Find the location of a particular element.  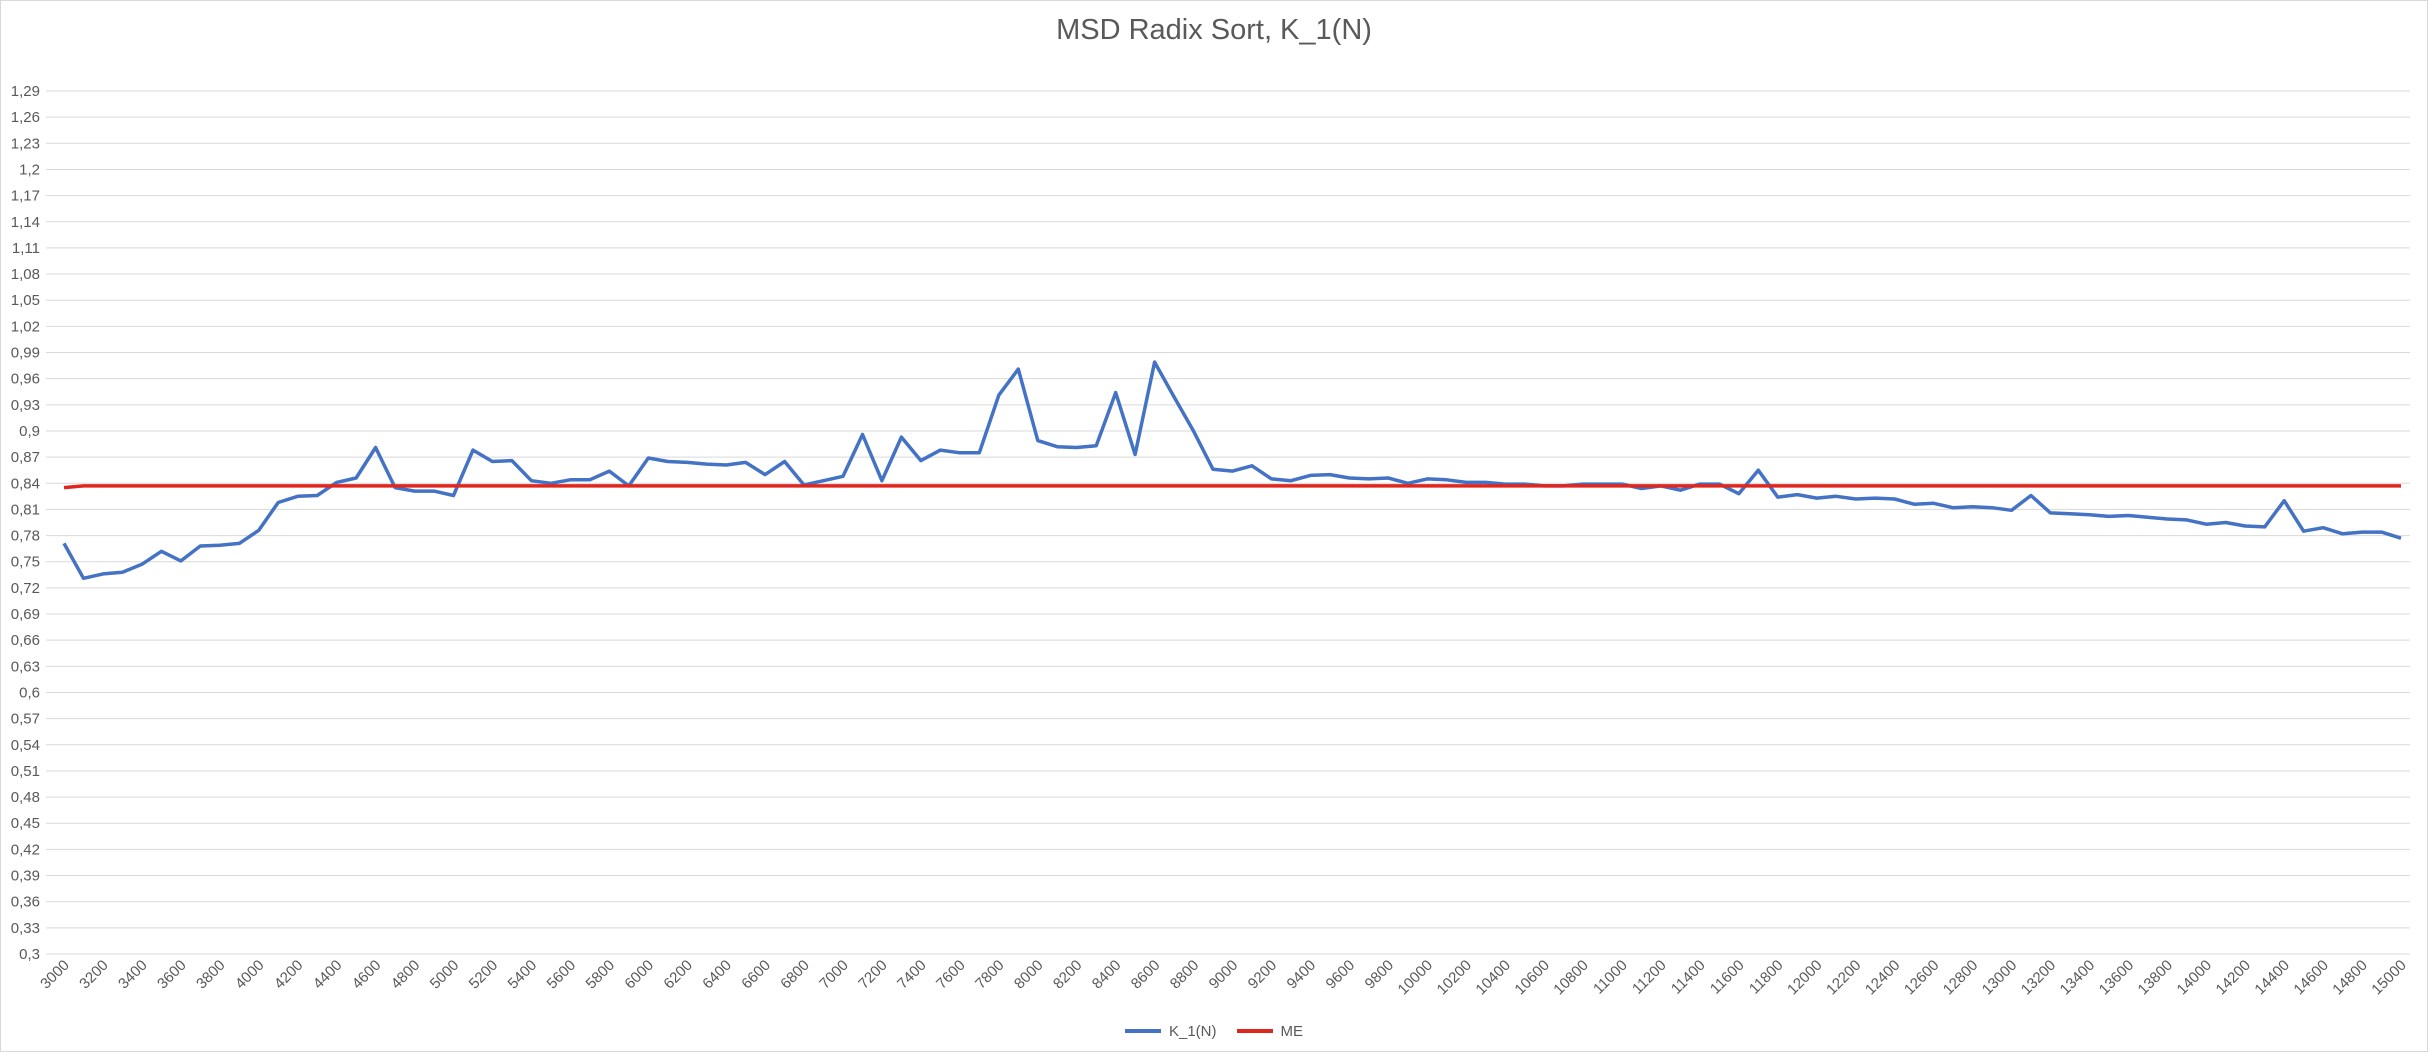

x-tick-label: 9000 is located at coordinates (1224, 975).